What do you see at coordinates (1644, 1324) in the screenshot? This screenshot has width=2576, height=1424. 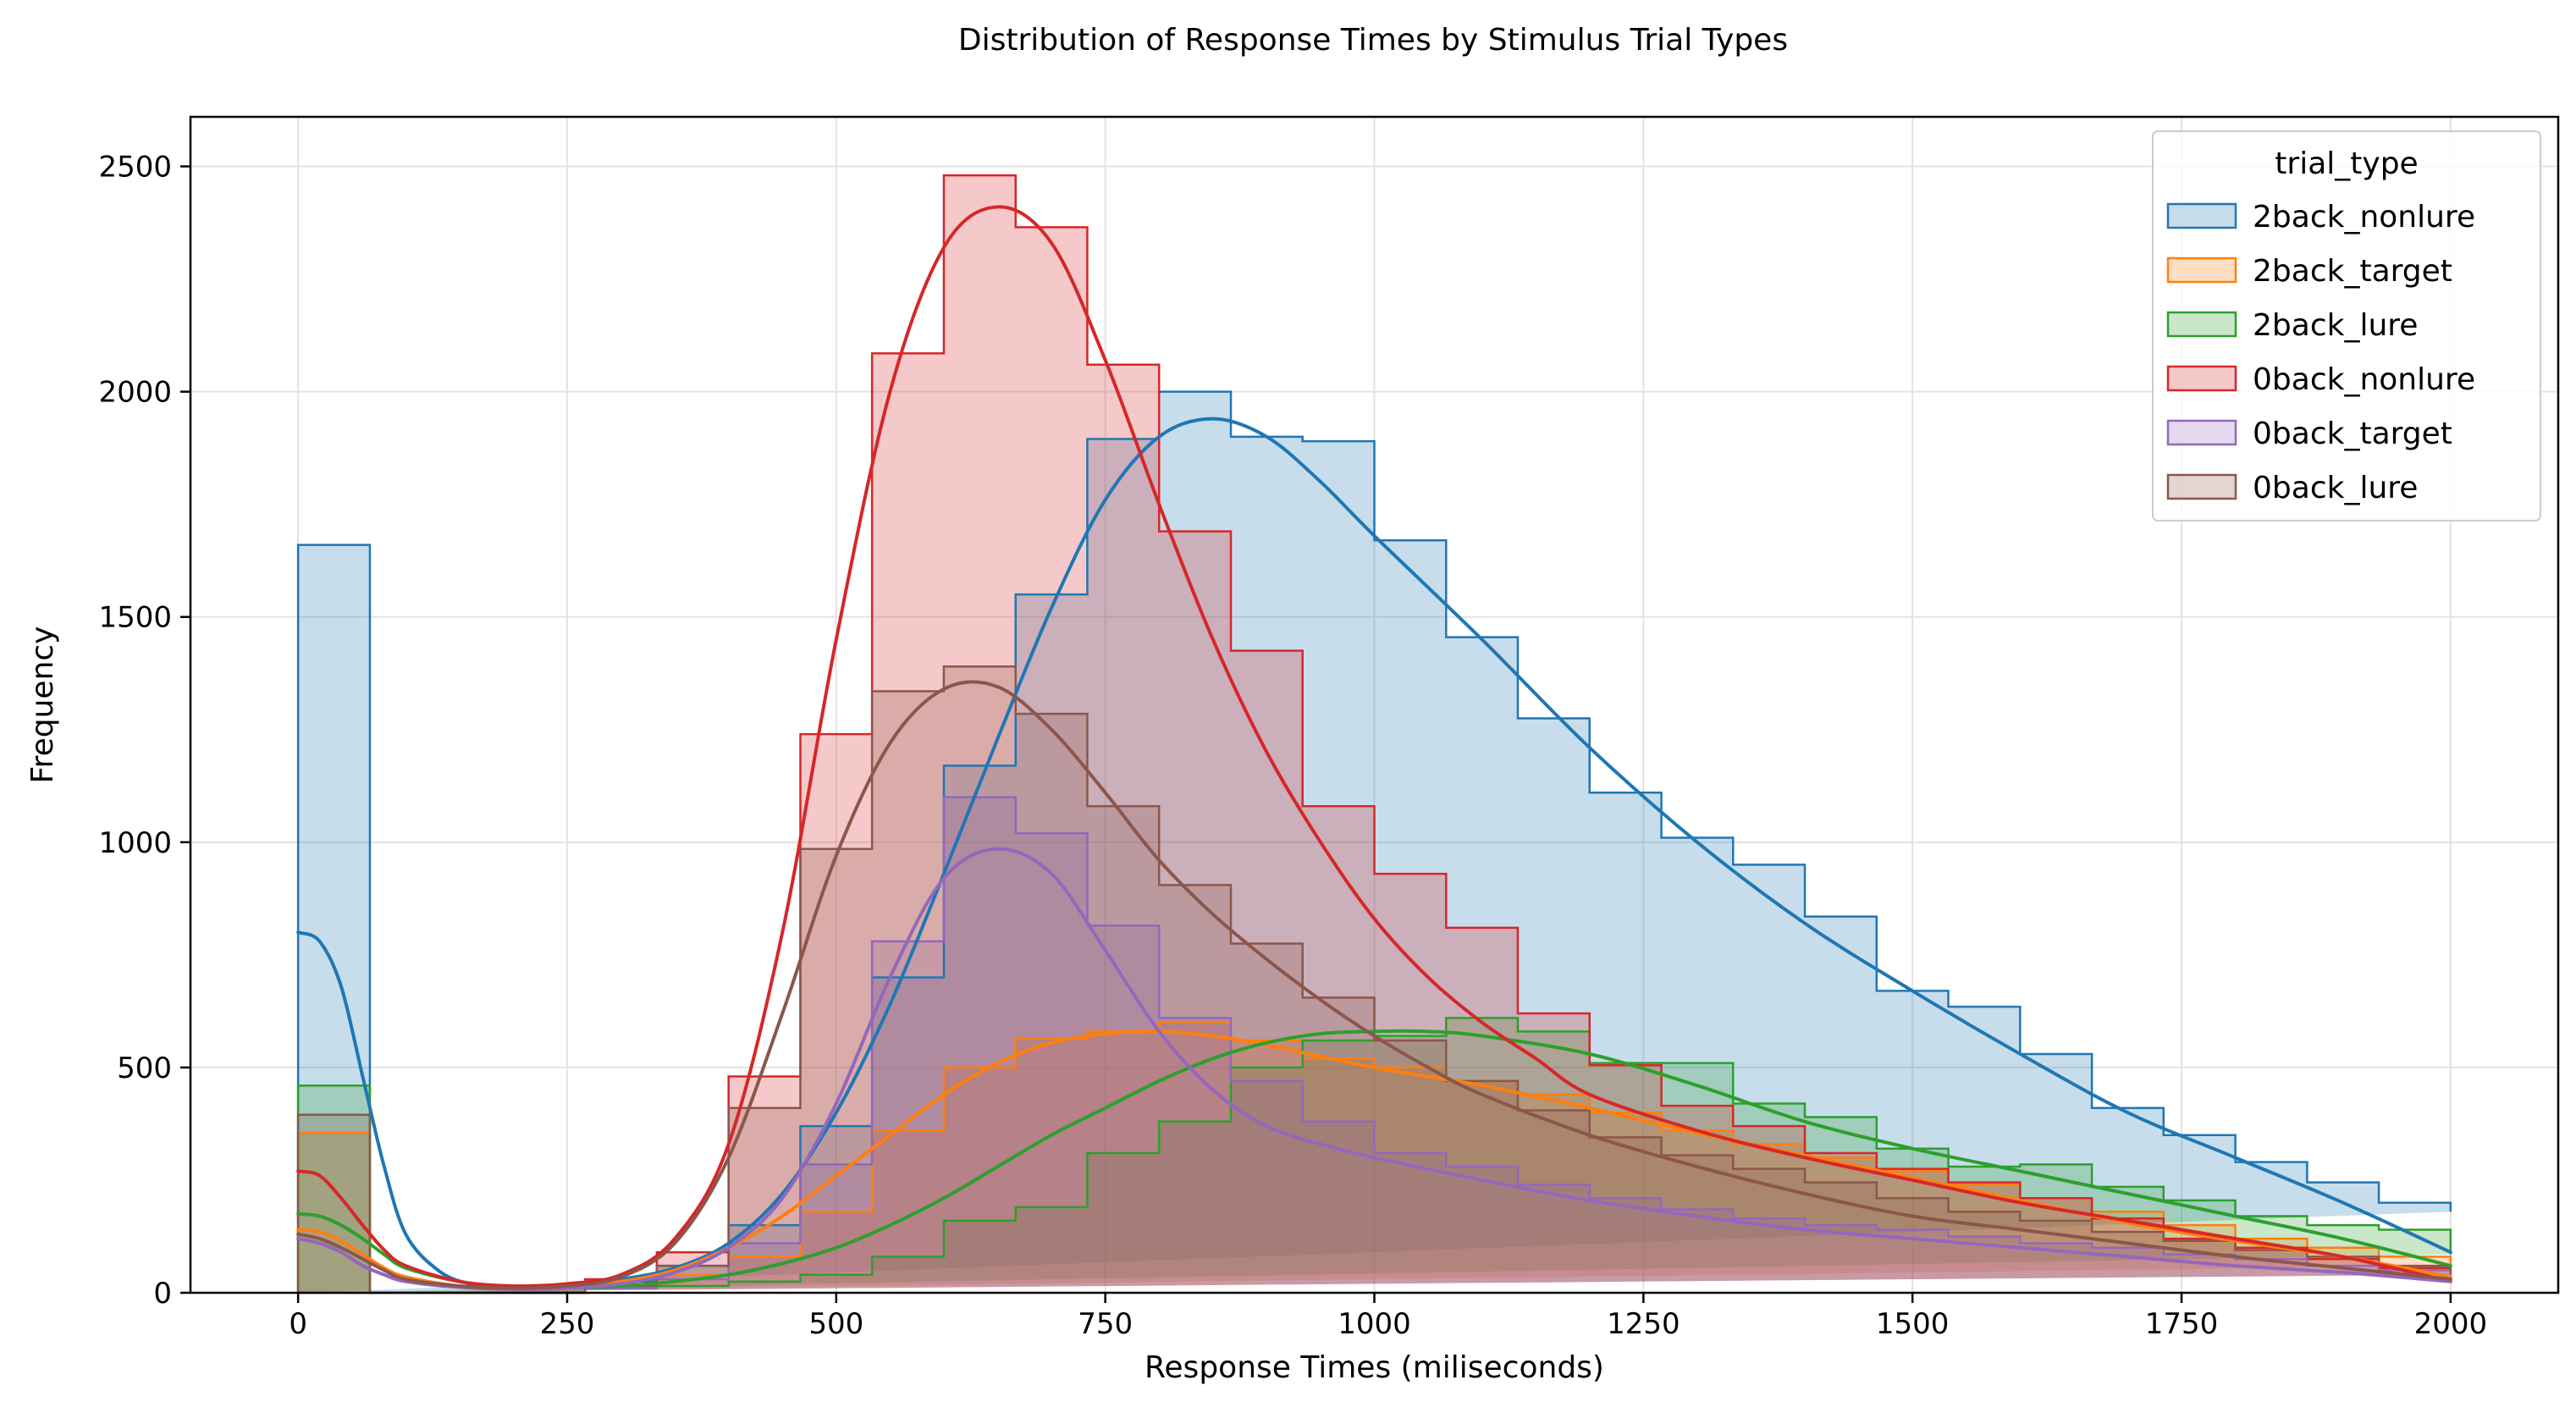 I see `x-tick-label: 1250` at bounding box center [1644, 1324].